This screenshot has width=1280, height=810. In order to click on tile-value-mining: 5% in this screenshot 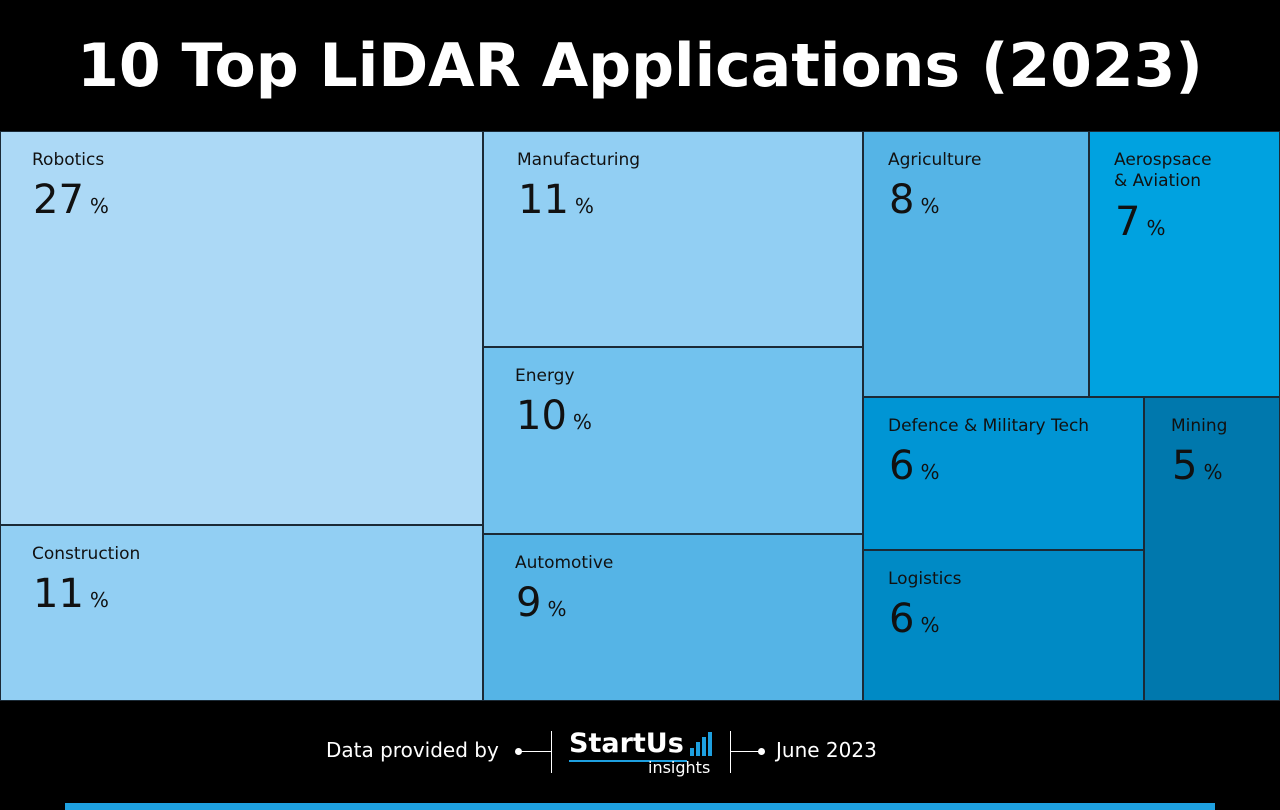, I will do `click(1197, 466)`.